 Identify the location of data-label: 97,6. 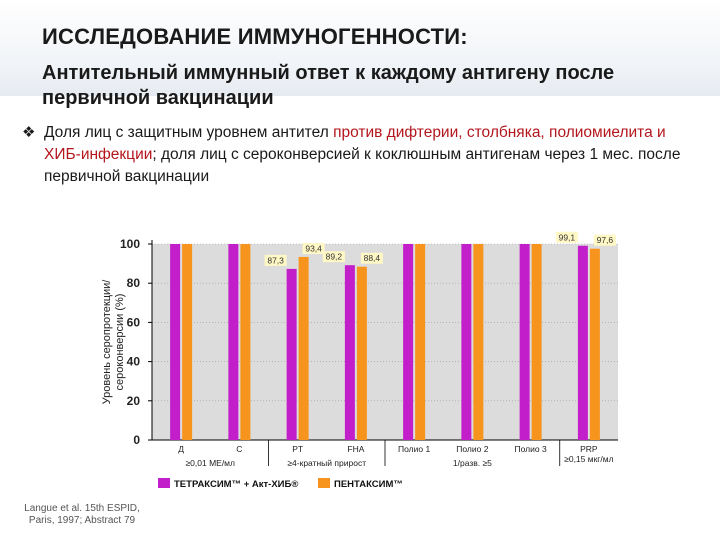
(605, 240).